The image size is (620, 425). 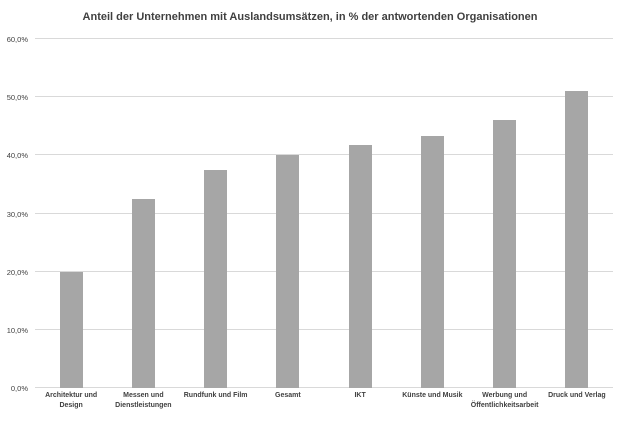 I want to click on x-category-label: Rundfunk und Film, so click(x=215, y=395).